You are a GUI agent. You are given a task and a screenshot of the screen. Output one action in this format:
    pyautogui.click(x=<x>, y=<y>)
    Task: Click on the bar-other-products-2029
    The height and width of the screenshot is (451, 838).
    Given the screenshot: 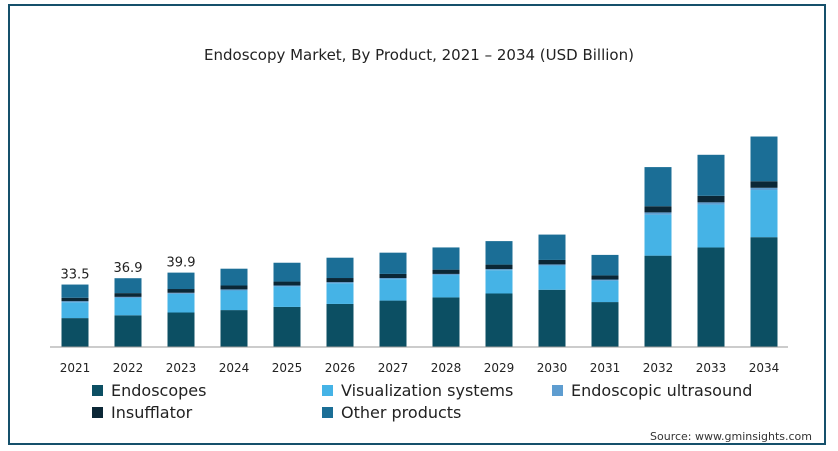 What is the action you would take?
    pyautogui.click(x=499, y=253)
    